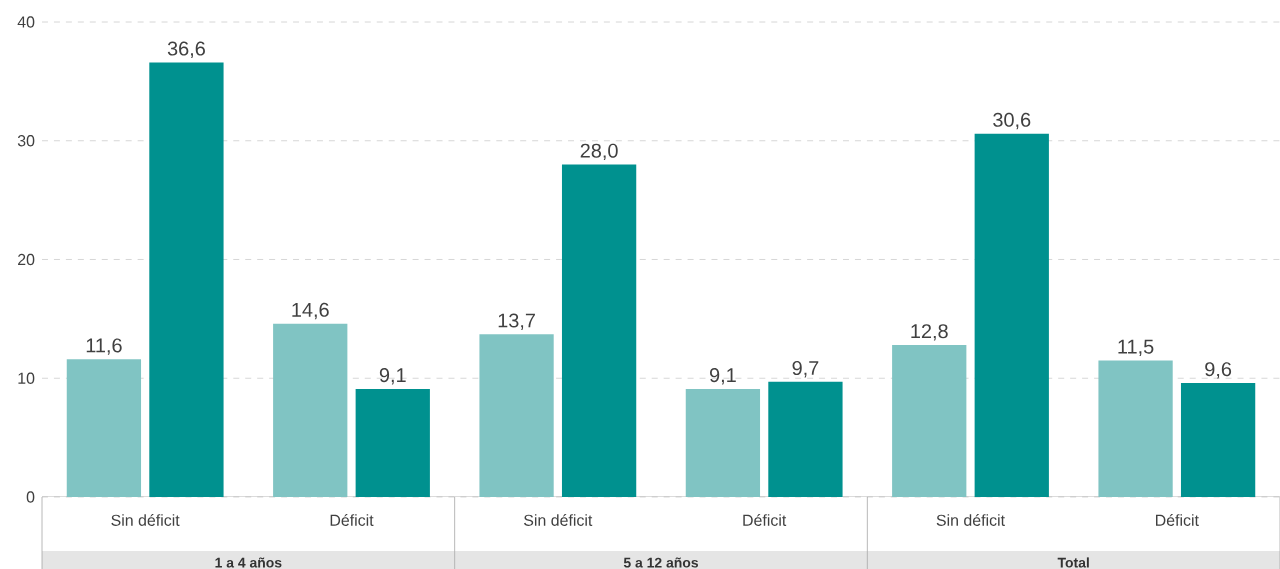 This screenshot has height=569, width=1280. What do you see at coordinates (30, 497) in the screenshot?
I see `y-tick-label: 0` at bounding box center [30, 497].